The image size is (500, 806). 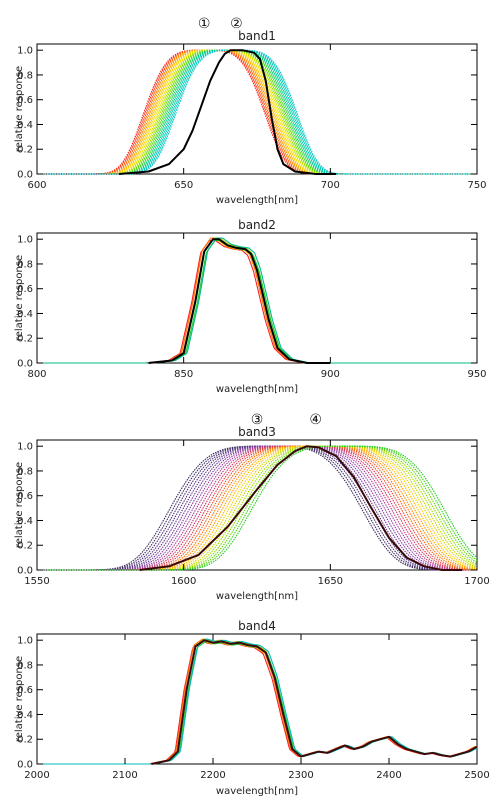 What do you see at coordinates (124, 775) in the screenshot?
I see `x-tick-label: 2100` at bounding box center [124, 775].